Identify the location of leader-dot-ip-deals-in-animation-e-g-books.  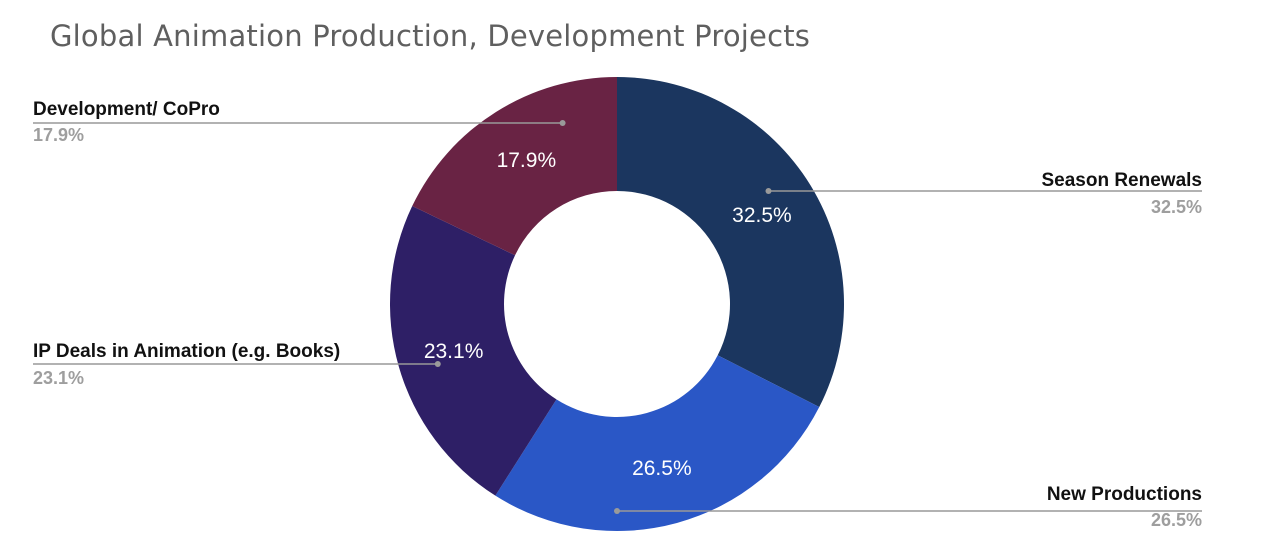
(437, 364).